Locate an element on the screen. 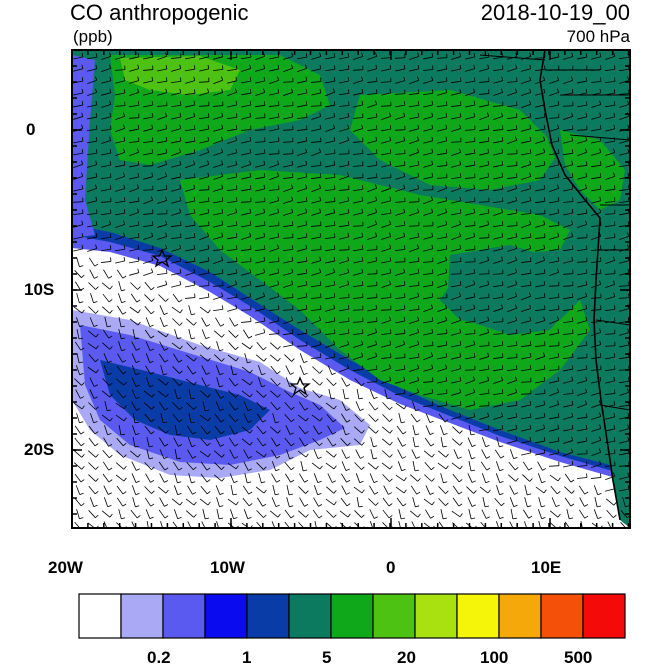 The width and height of the screenshot is (650, 668). colorbar-label-0: 0.2 is located at coordinates (159, 658).